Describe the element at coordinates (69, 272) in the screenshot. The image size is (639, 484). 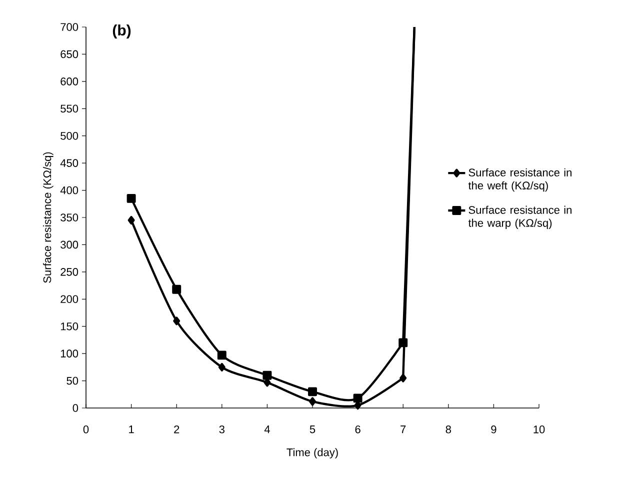
I see `y-tick-label: 250` at that location.